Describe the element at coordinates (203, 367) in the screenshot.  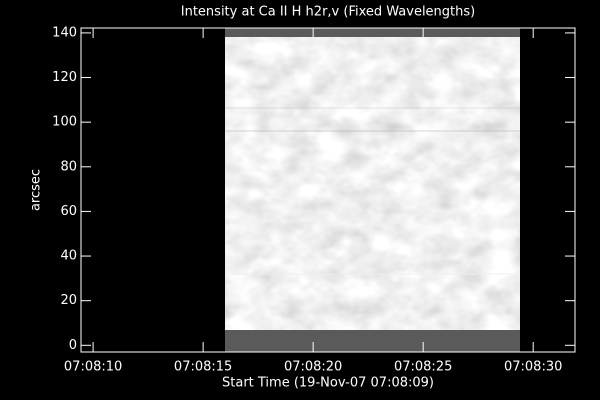
I see `x-tick-label: 07:08:15` at that location.